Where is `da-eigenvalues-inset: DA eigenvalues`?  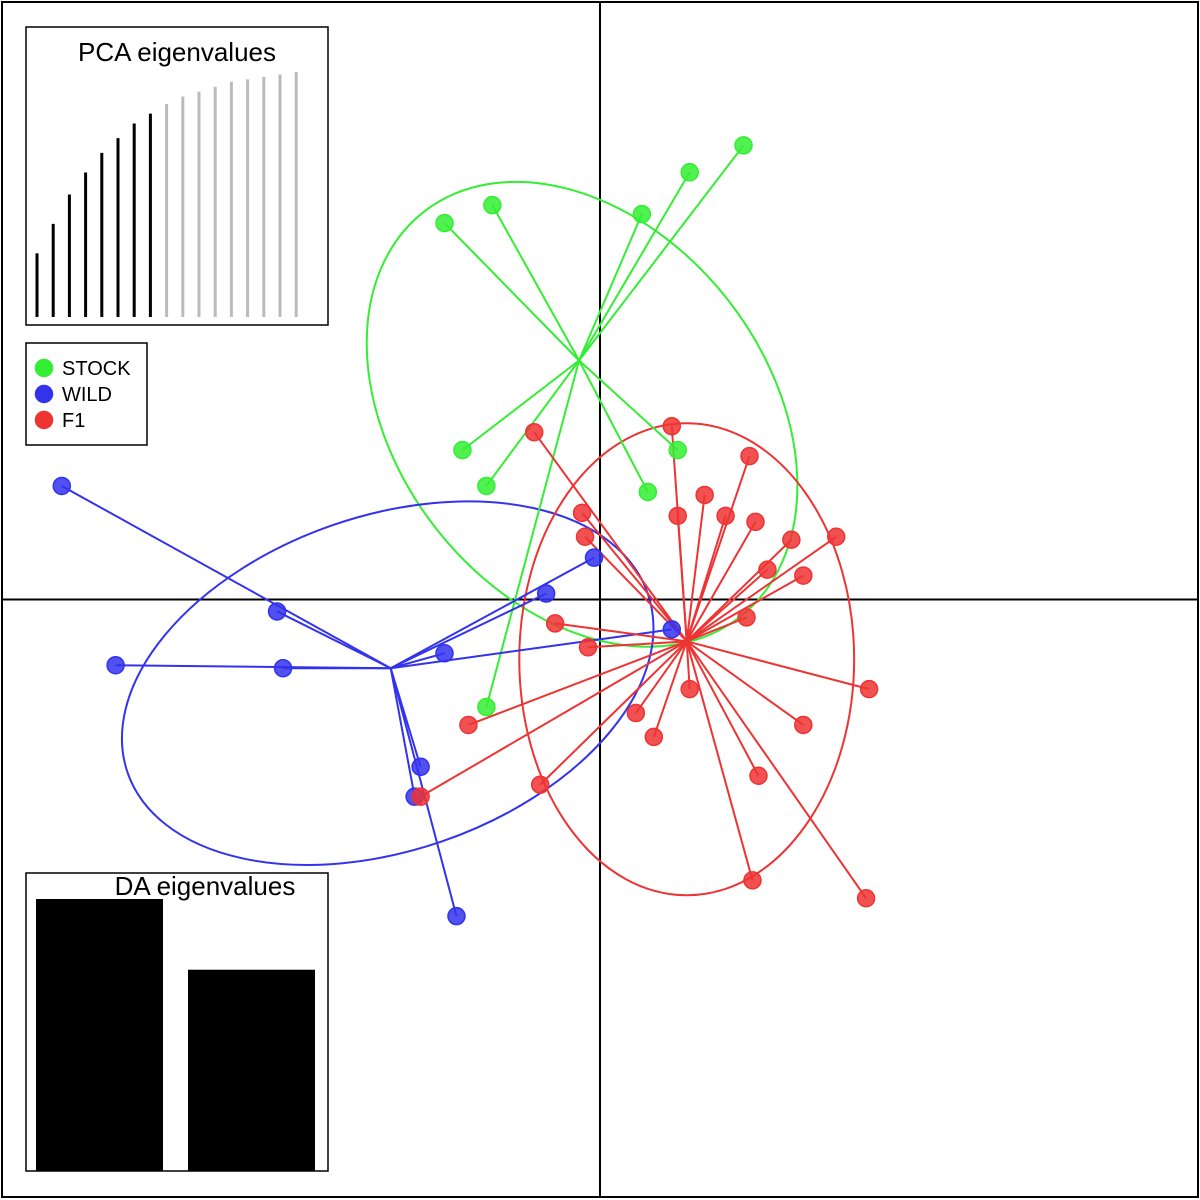
da-eigenvalues-inset: DA eigenvalues is located at coordinates (177, 1021).